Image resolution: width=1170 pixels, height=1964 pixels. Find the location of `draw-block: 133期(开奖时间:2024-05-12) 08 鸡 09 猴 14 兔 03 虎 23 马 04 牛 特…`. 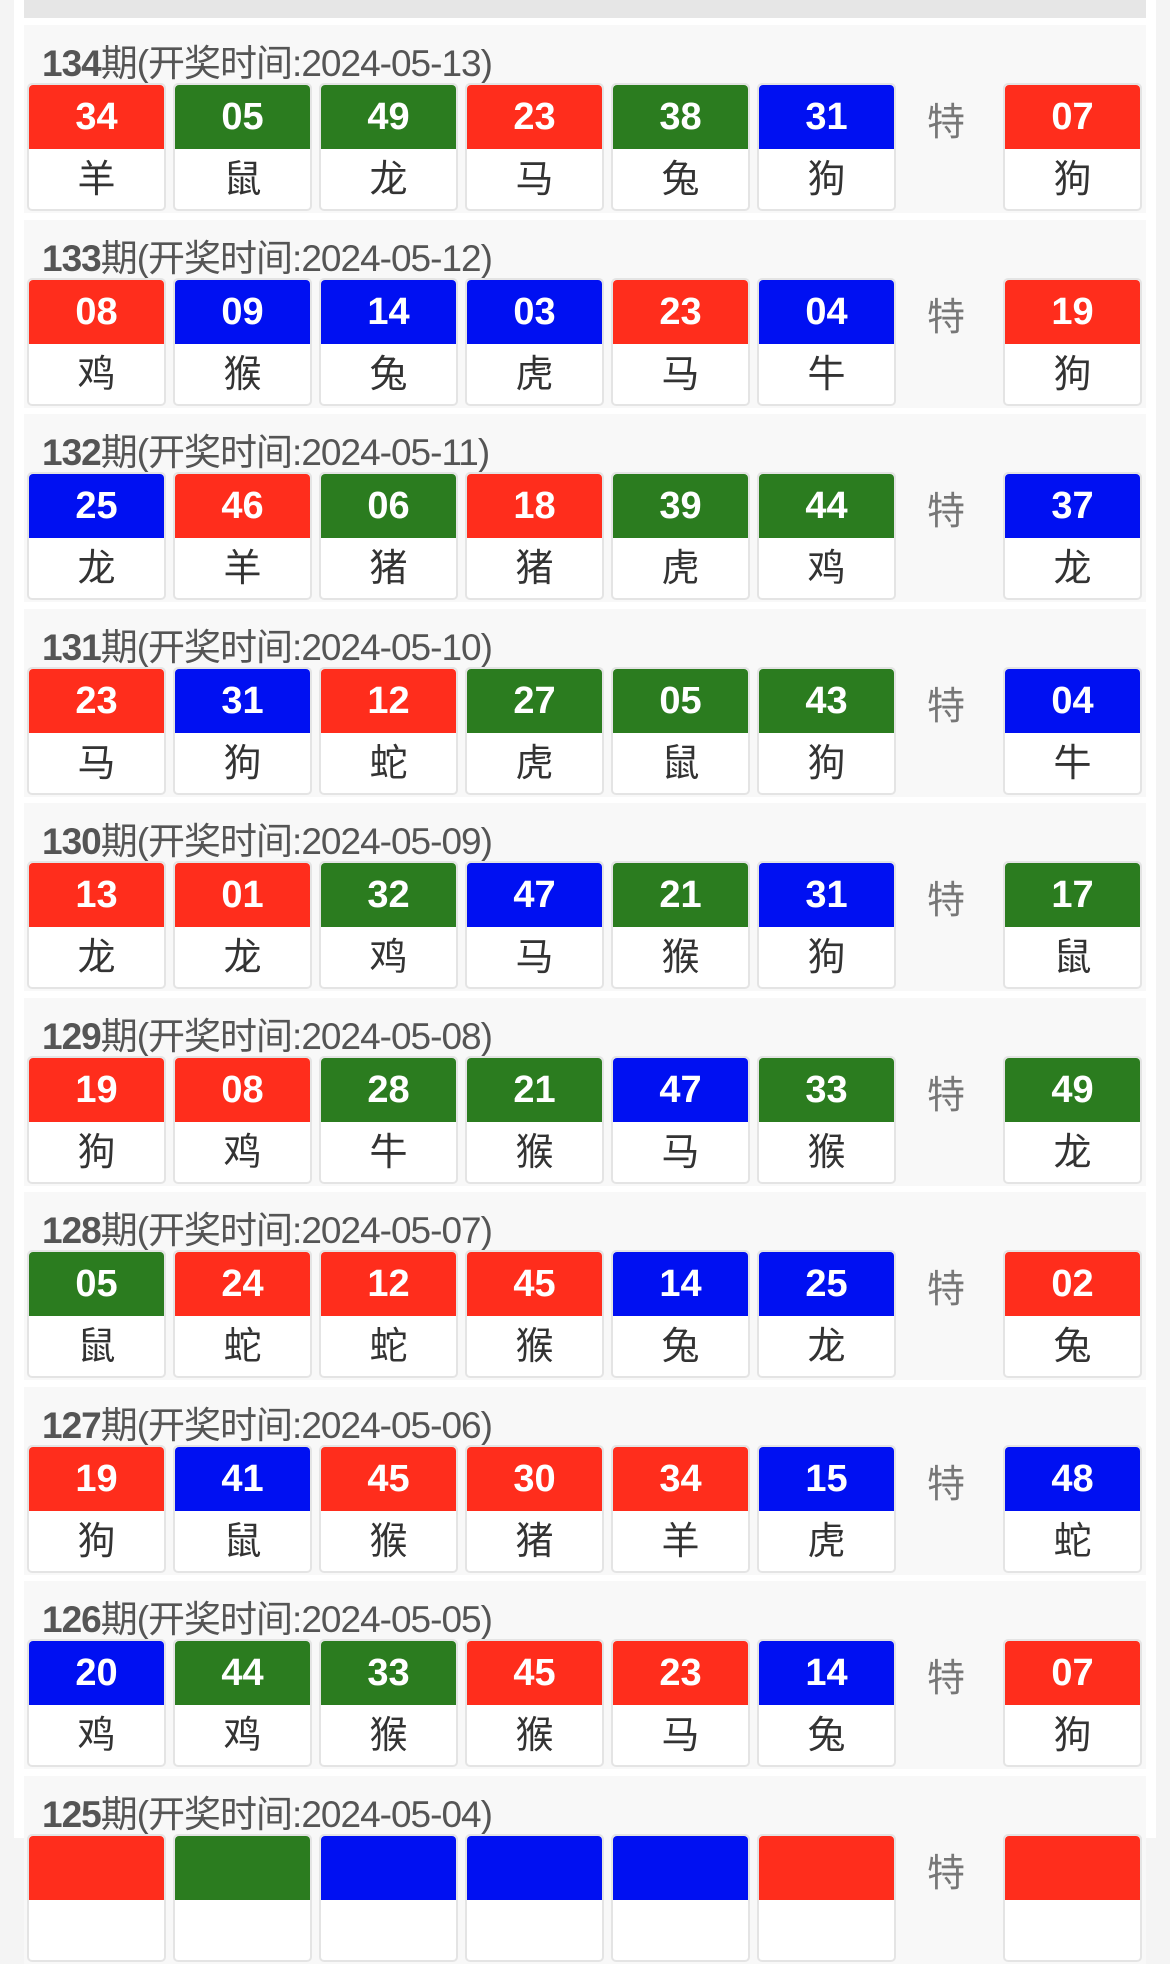

draw-block: 133期(开奖时间:2024-05-12) 08 鸡 09 猴 14 兔 03 虎 23 马 04 牛 特… is located at coordinates (585, 313).